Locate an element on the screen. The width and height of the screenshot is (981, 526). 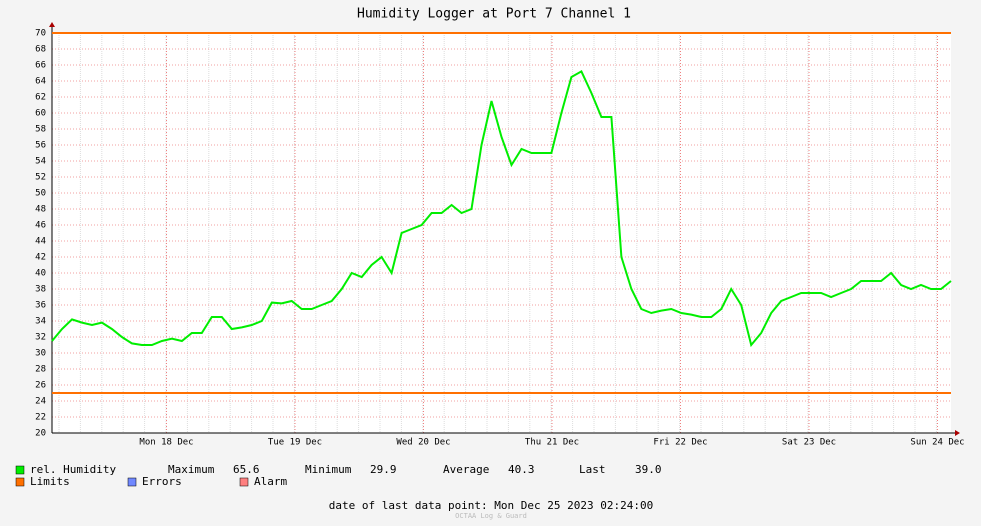
y-tick-label: 42 is located at coordinates (40, 258).